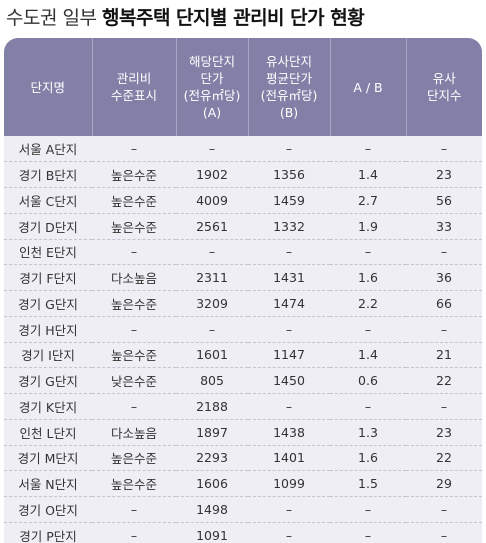 The width and height of the screenshot is (486, 543). Describe the element at coordinates (48, 509) in the screenshot. I see `cell-complex-name: 경기 O단지` at that location.